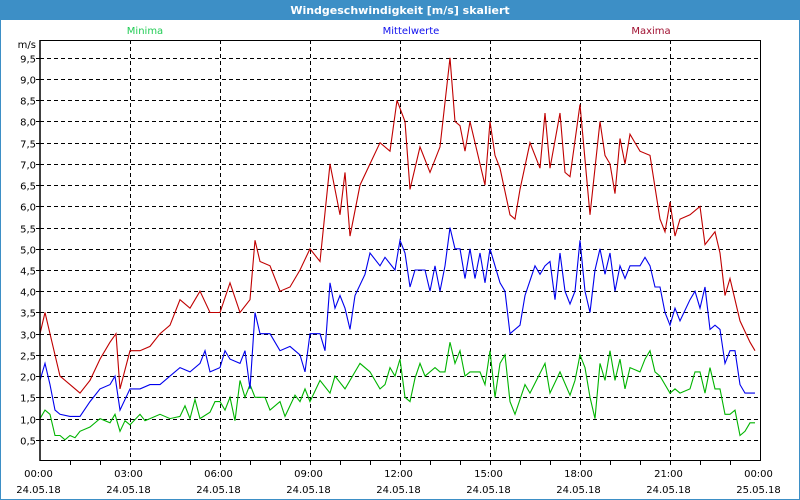  What do you see at coordinates (28, 399) in the screenshot?
I see `y-tick-label: 1,5` at bounding box center [28, 399].